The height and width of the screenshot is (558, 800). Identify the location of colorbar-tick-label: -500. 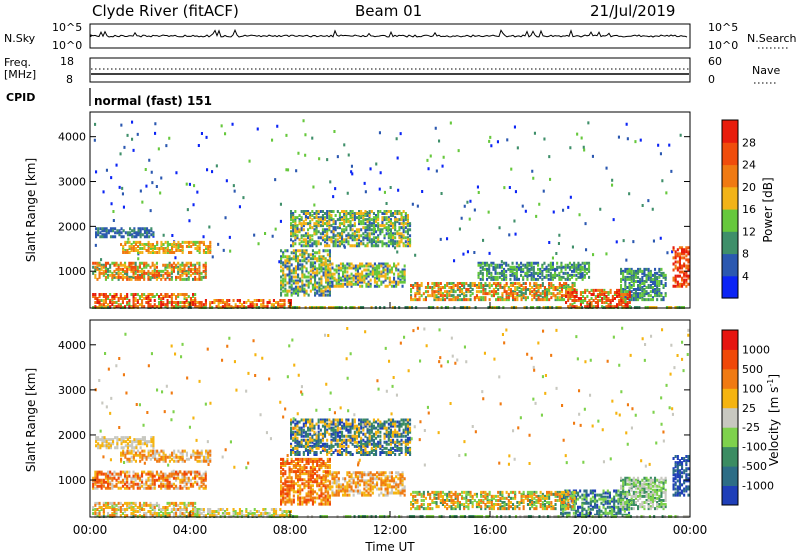
(754, 466).